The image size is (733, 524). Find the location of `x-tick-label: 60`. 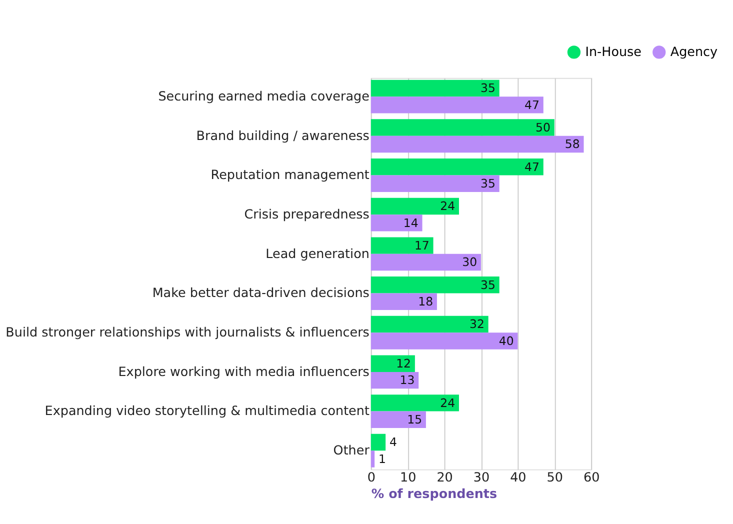

x-tick-label: 60 is located at coordinates (591, 477).